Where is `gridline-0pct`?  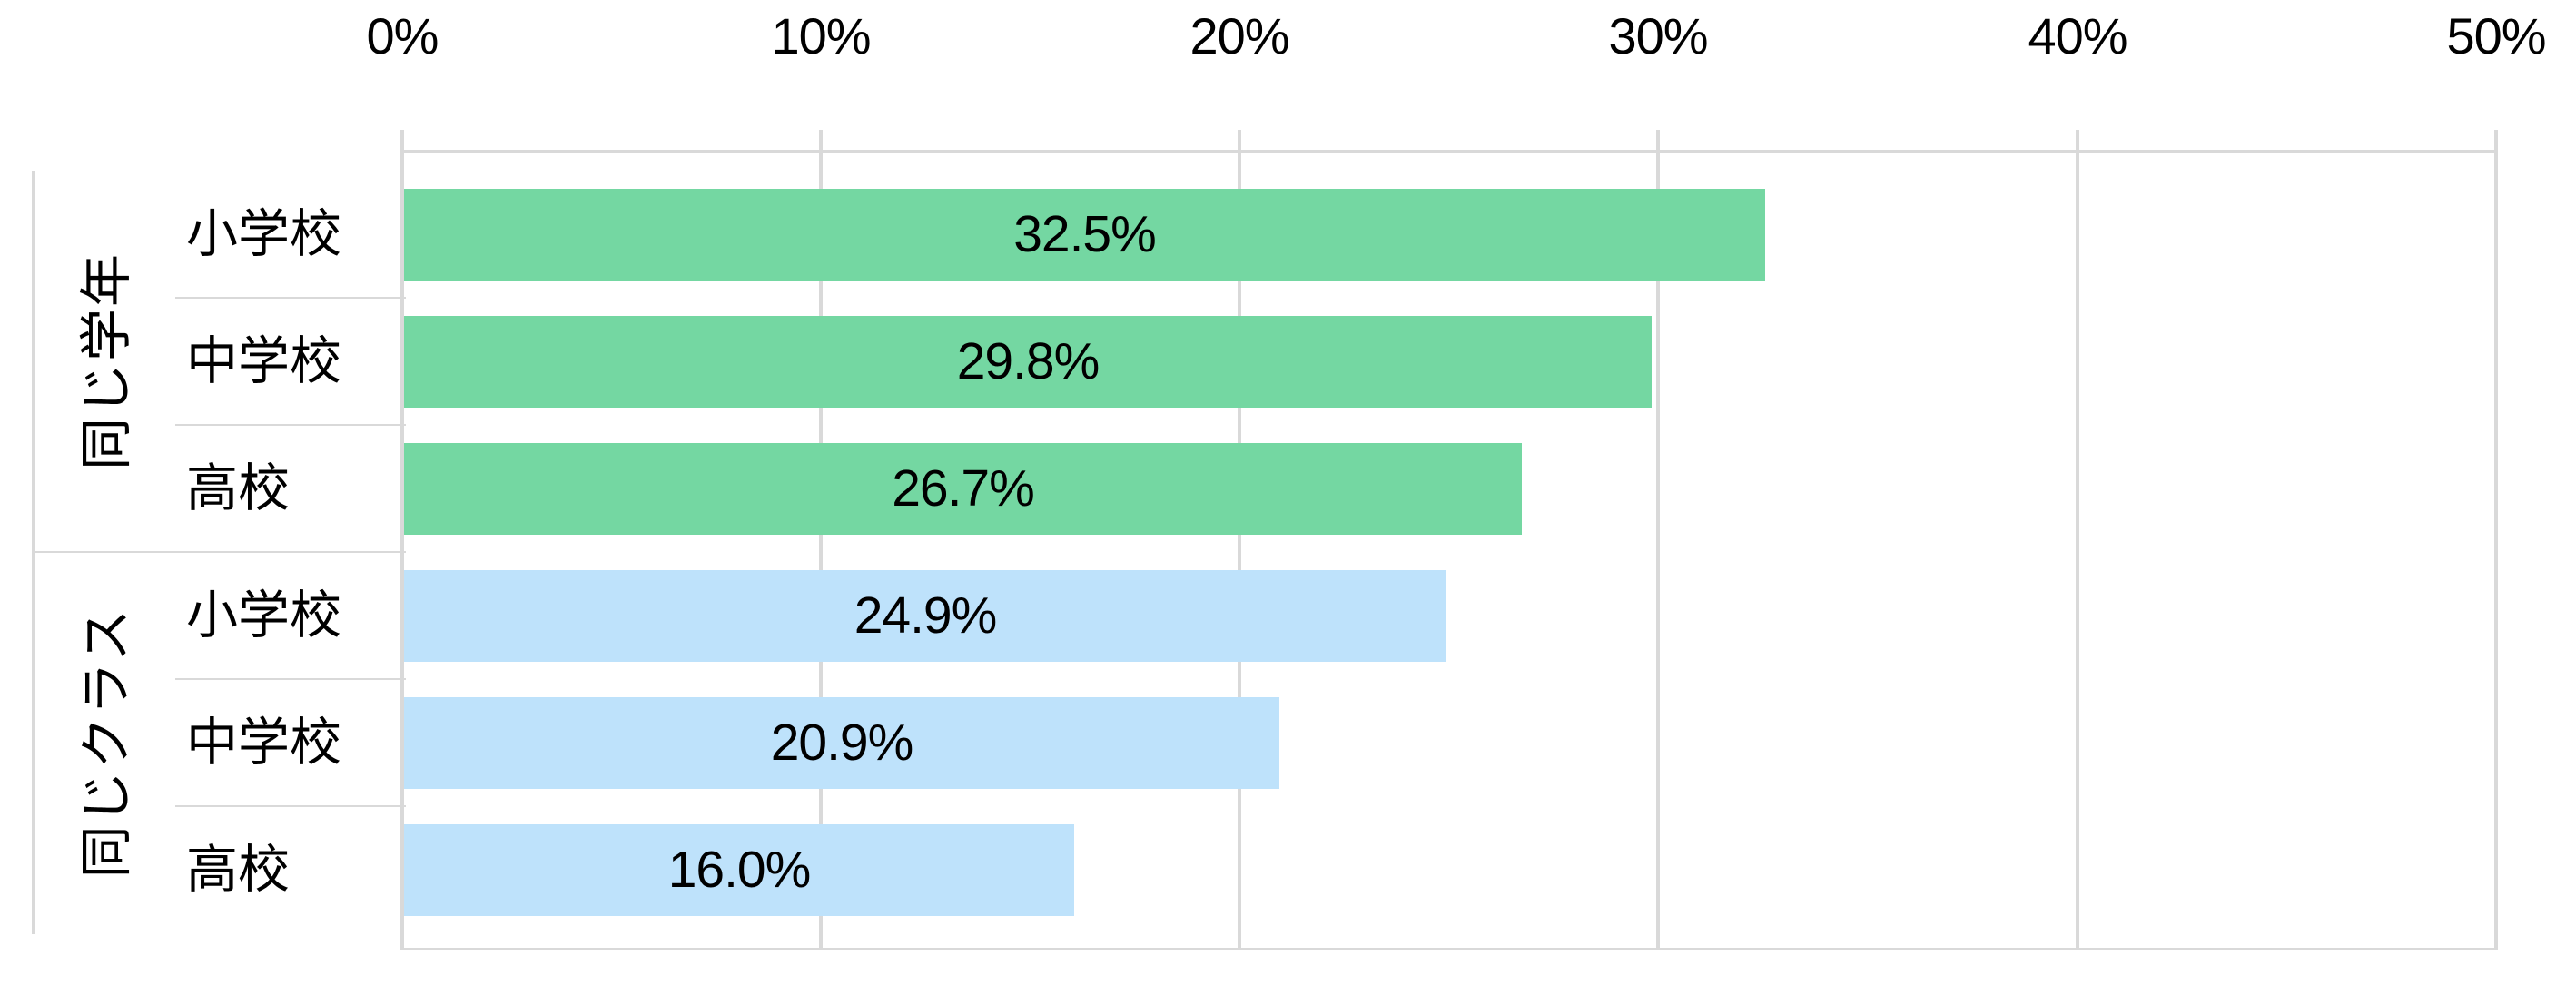
gridline-0pct is located at coordinates (402, 550).